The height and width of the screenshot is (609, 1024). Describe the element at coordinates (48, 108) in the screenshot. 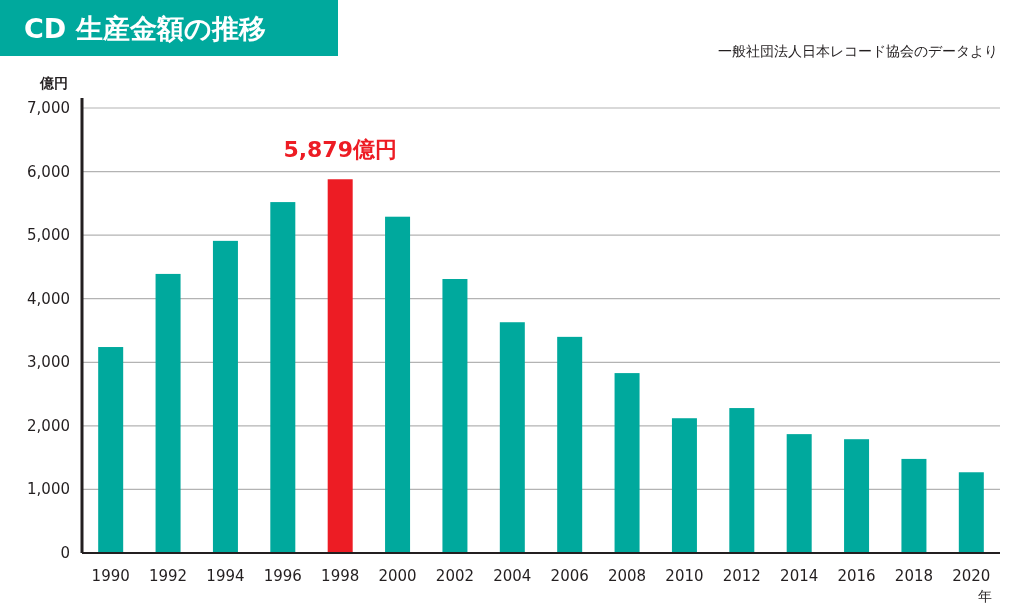

I see `y-tick-label: 7,000` at that location.